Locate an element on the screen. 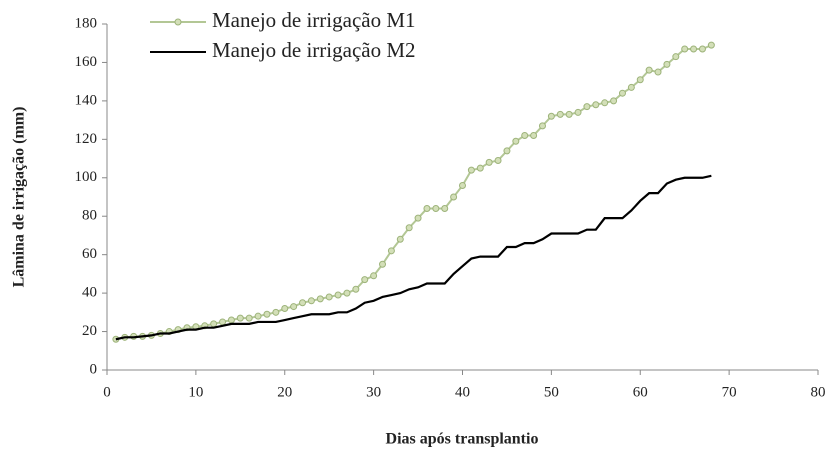  x-tick-label: 60 is located at coordinates (640, 392).